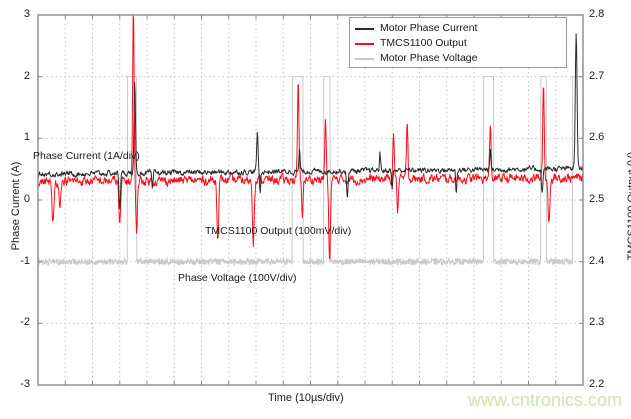 This screenshot has width=631, height=419. I want to click on y-tick-label-right: 2.7, so click(597, 75).